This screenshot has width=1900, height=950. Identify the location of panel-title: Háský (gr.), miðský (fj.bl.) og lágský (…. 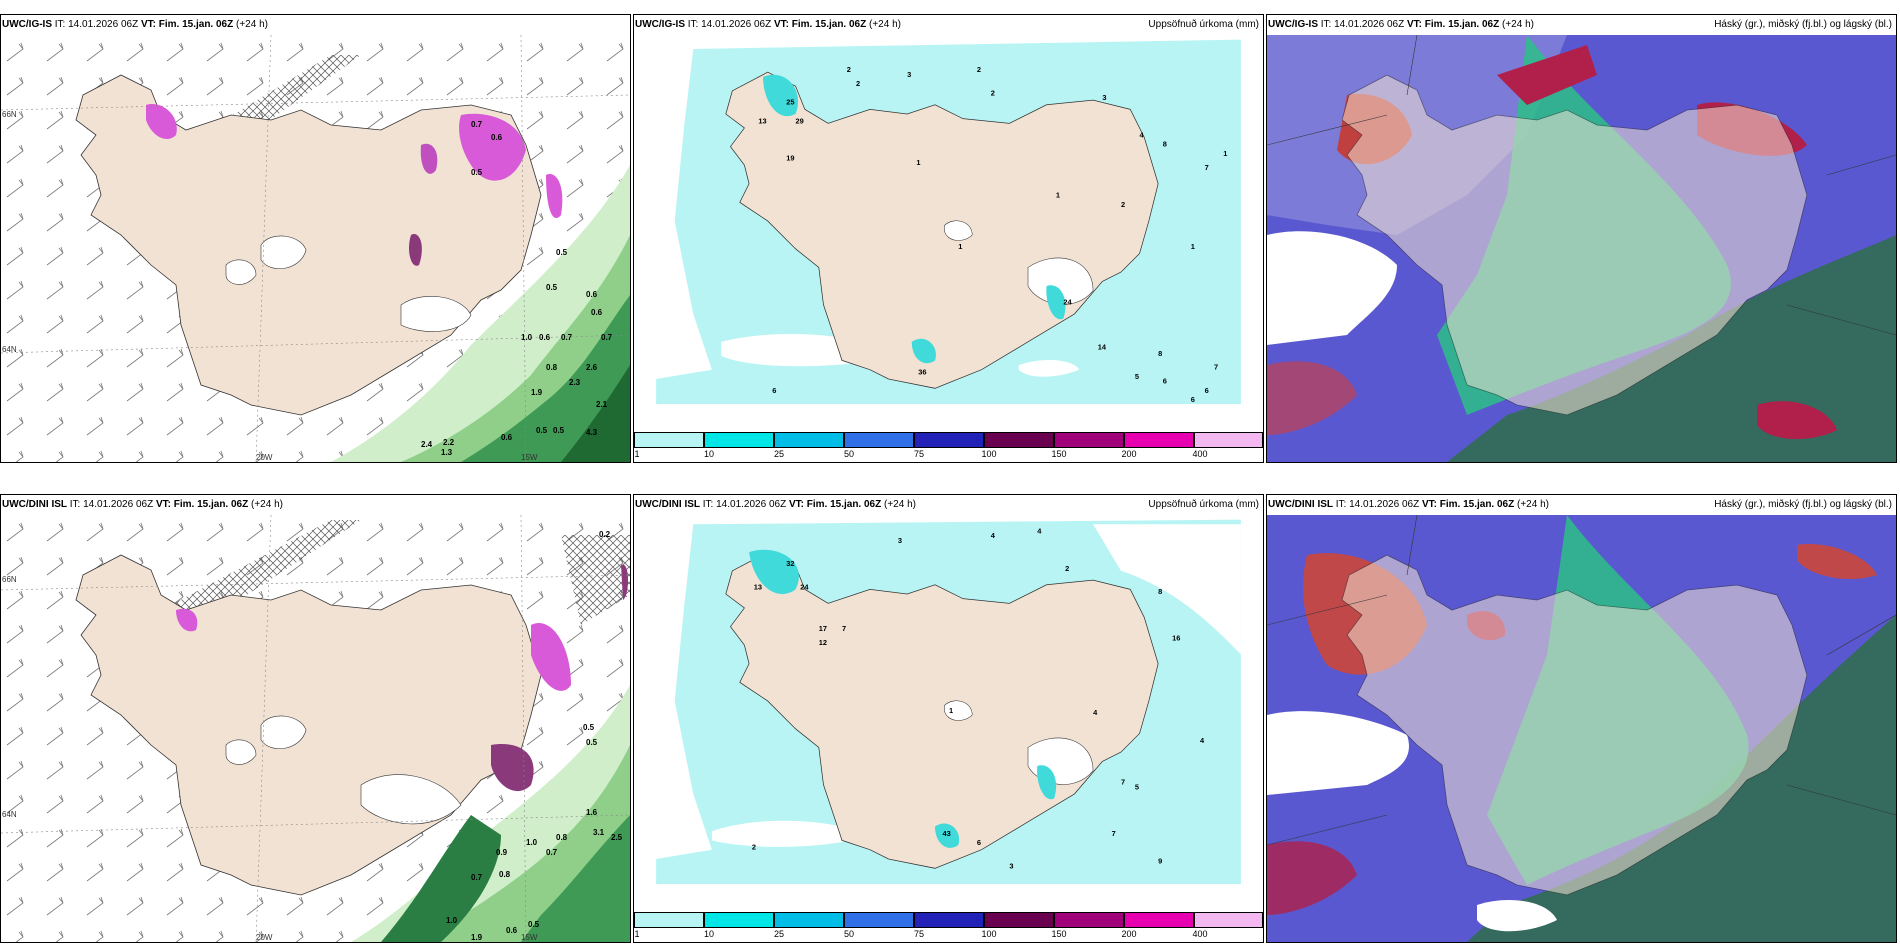
(1803, 504).